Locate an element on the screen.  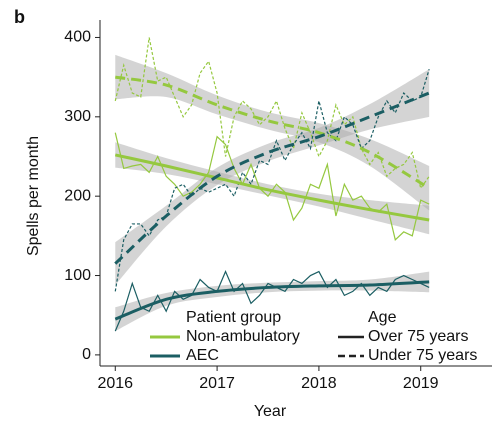
legend-label: Over 75 years is located at coordinates (418, 336).